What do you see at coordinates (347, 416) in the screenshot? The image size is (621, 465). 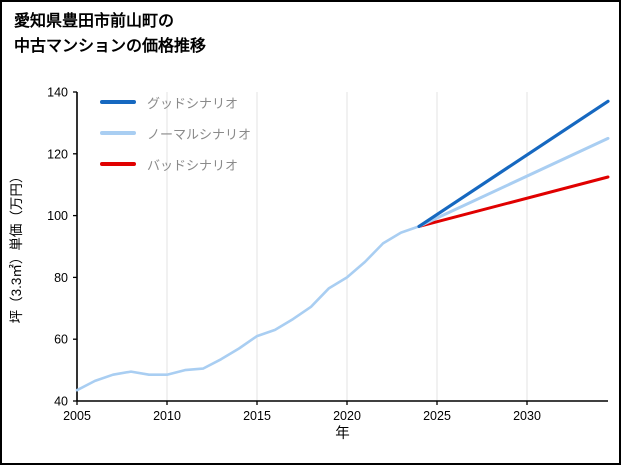 I see `x-tick-label: 2020` at bounding box center [347, 416].